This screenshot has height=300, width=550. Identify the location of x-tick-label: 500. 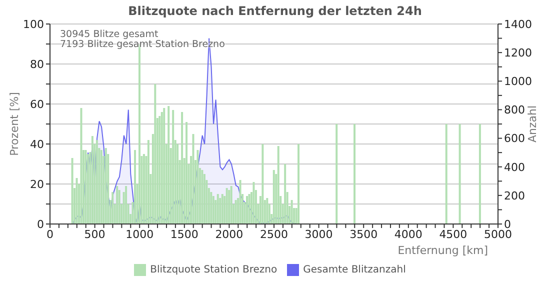
(95, 234).